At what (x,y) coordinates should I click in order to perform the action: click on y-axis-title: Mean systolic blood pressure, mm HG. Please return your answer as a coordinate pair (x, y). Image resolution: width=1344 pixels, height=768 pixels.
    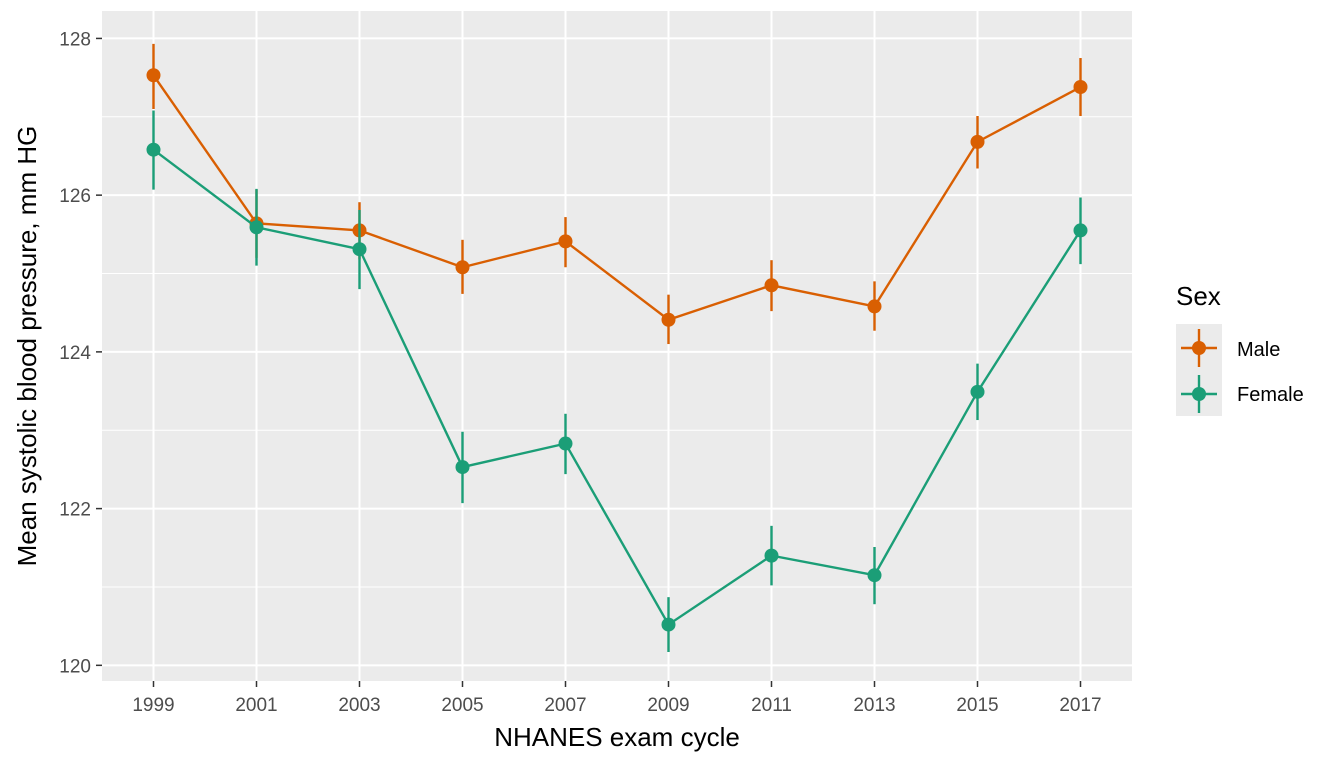
    Looking at the image, I should click on (27, 346).